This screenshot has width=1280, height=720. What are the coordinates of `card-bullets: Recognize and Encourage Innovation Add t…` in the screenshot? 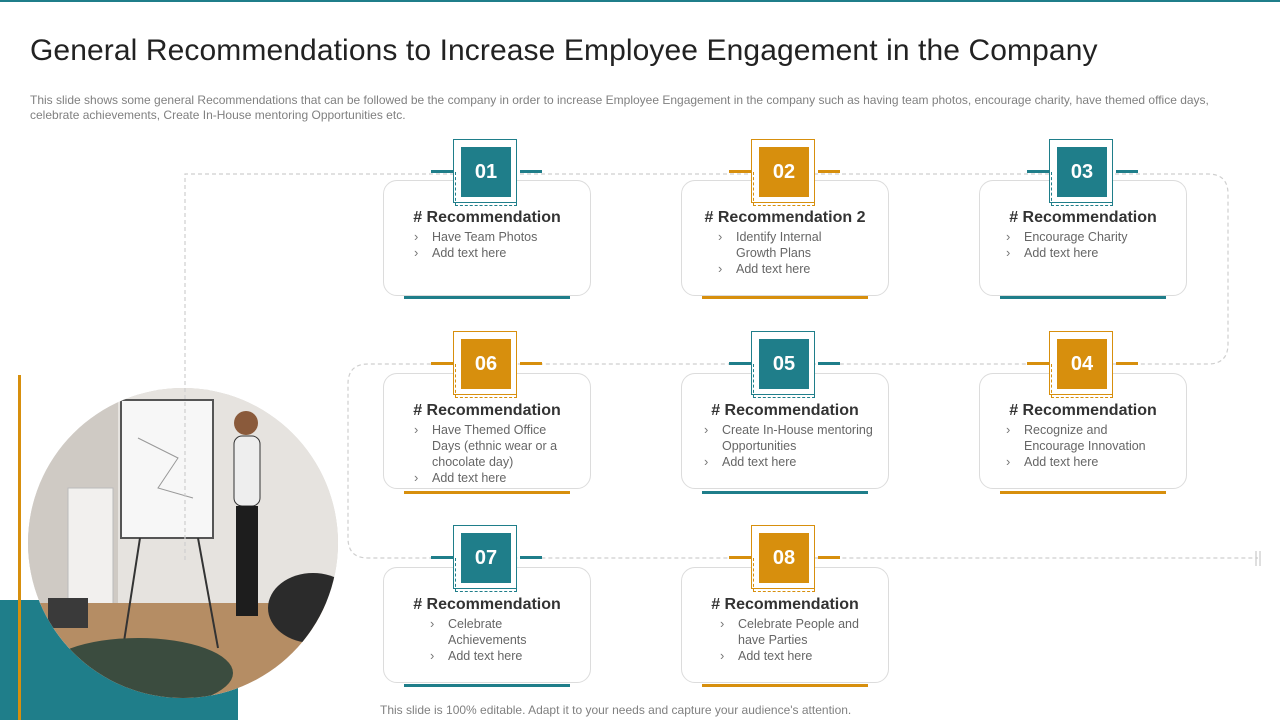 It's located at (1086, 446).